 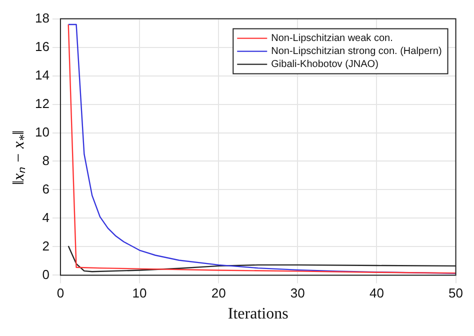 What do you see at coordinates (42, 103) in the screenshot?
I see `y-tick-label: 12` at bounding box center [42, 103].